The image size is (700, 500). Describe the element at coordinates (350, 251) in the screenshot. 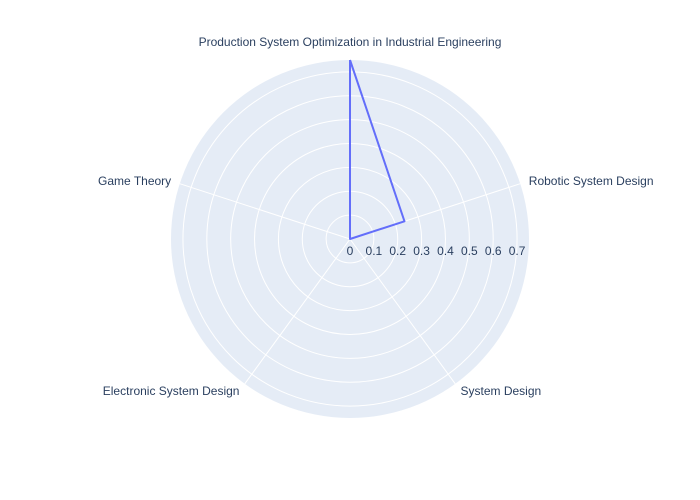

I see `radial-tick-label: 0` at that location.